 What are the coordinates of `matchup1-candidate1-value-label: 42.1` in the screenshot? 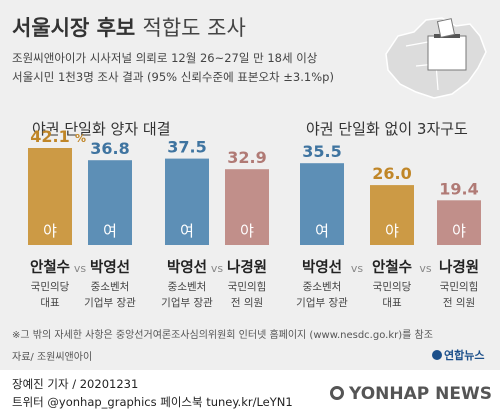 It's located at (49, 136).